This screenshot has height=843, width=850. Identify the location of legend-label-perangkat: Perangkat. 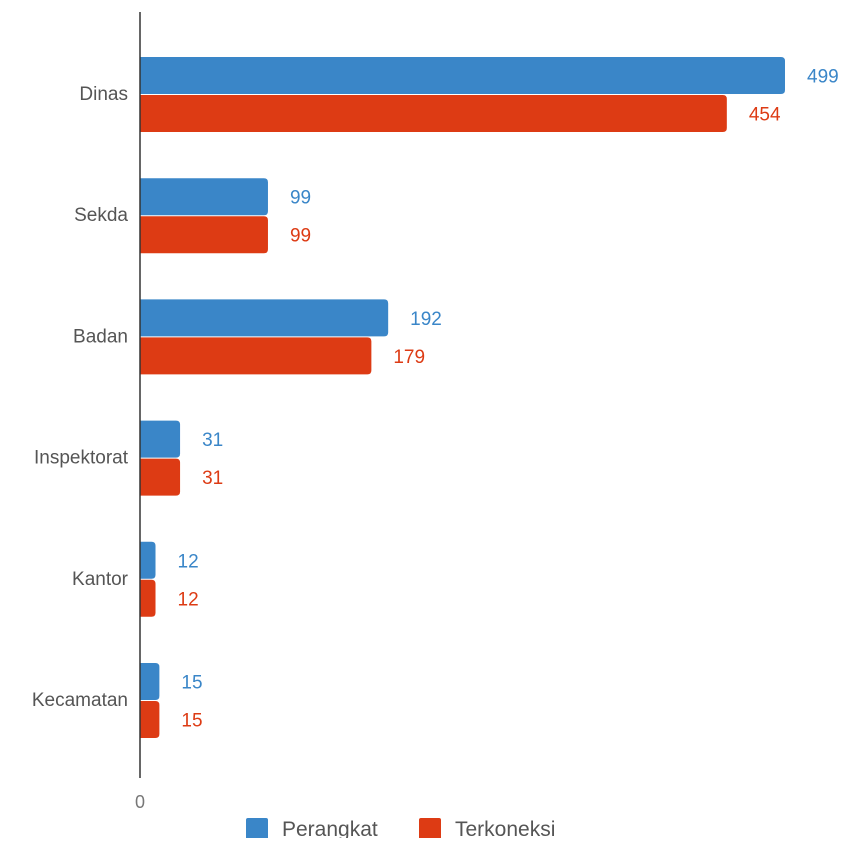
(330, 828).